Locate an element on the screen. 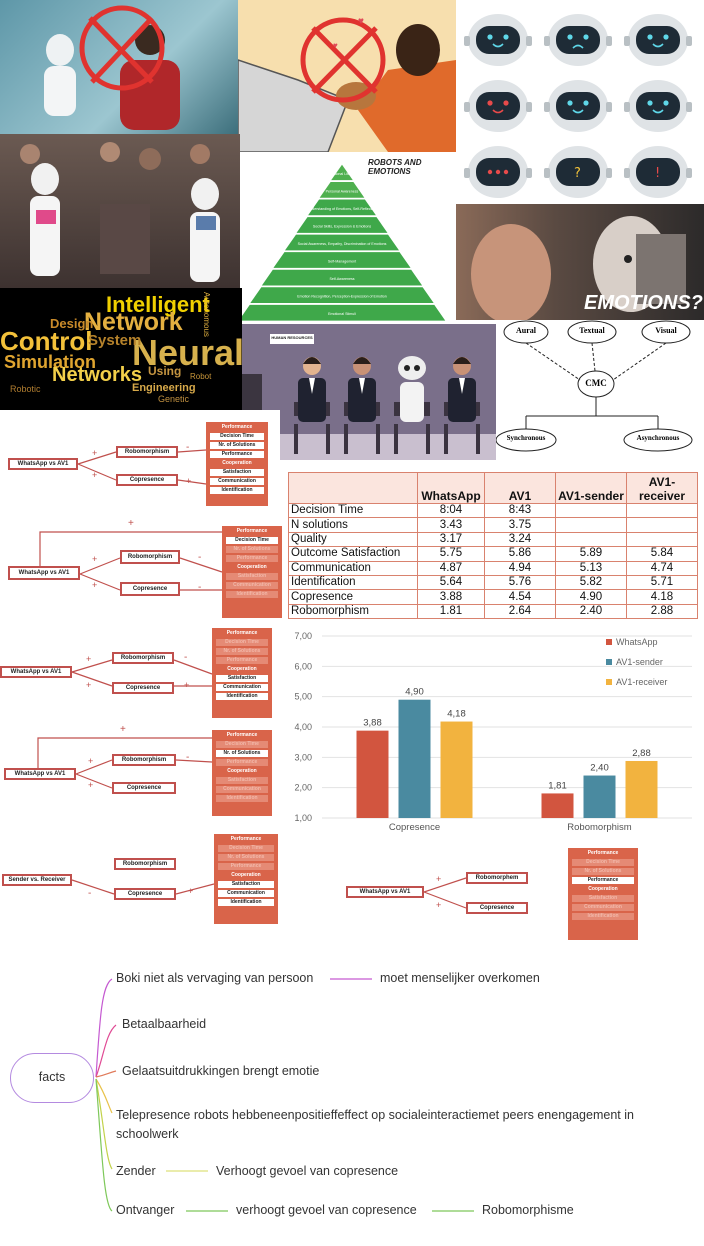 Image resolution: width=704 pixels, height=1246 pixels. mindmap-subbranch: moet menselijker overkomen is located at coordinates (460, 978).